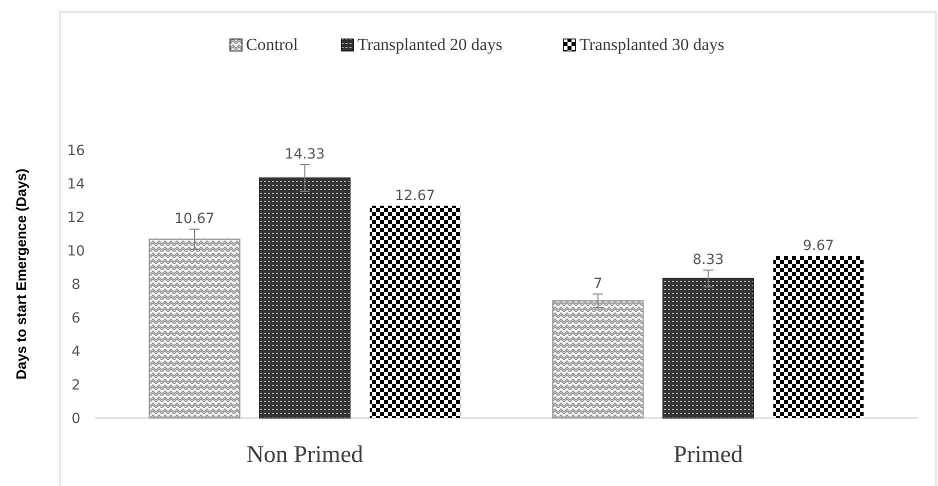 This screenshot has height=486, width=938. What do you see at coordinates (76, 251) in the screenshot?
I see `y-tick-label: 10` at bounding box center [76, 251].